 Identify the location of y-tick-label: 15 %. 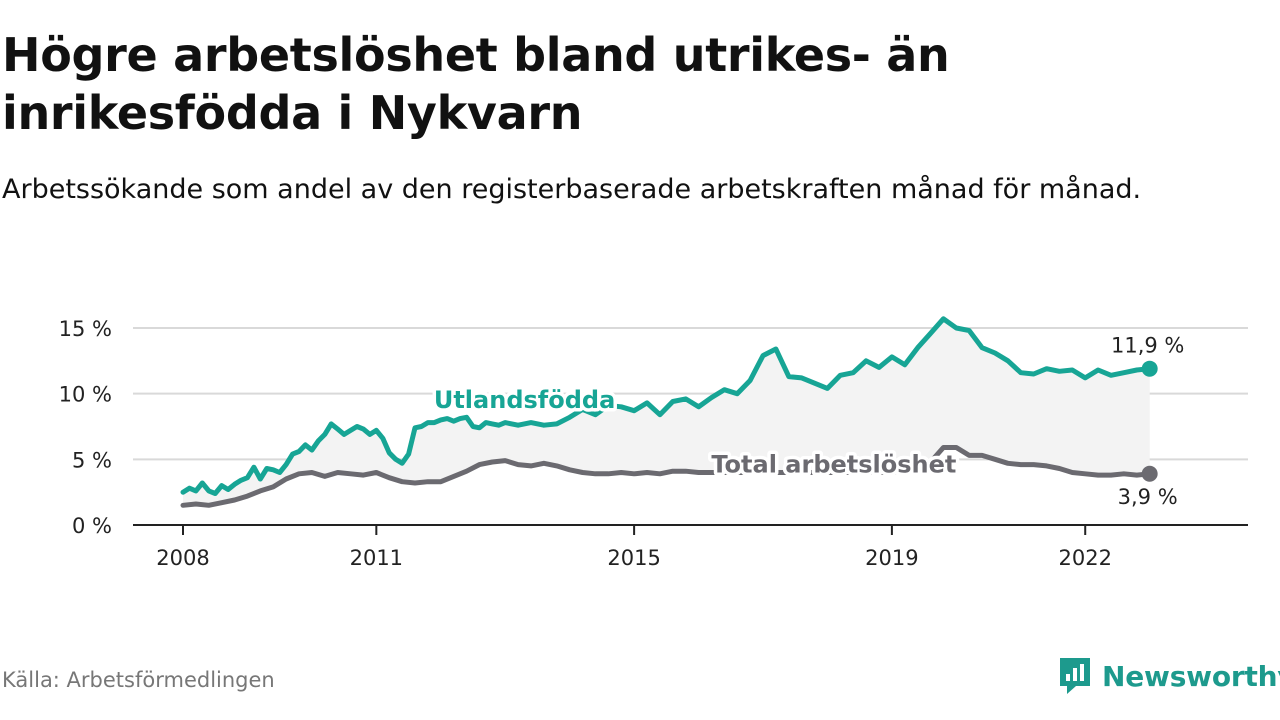
(85, 329).